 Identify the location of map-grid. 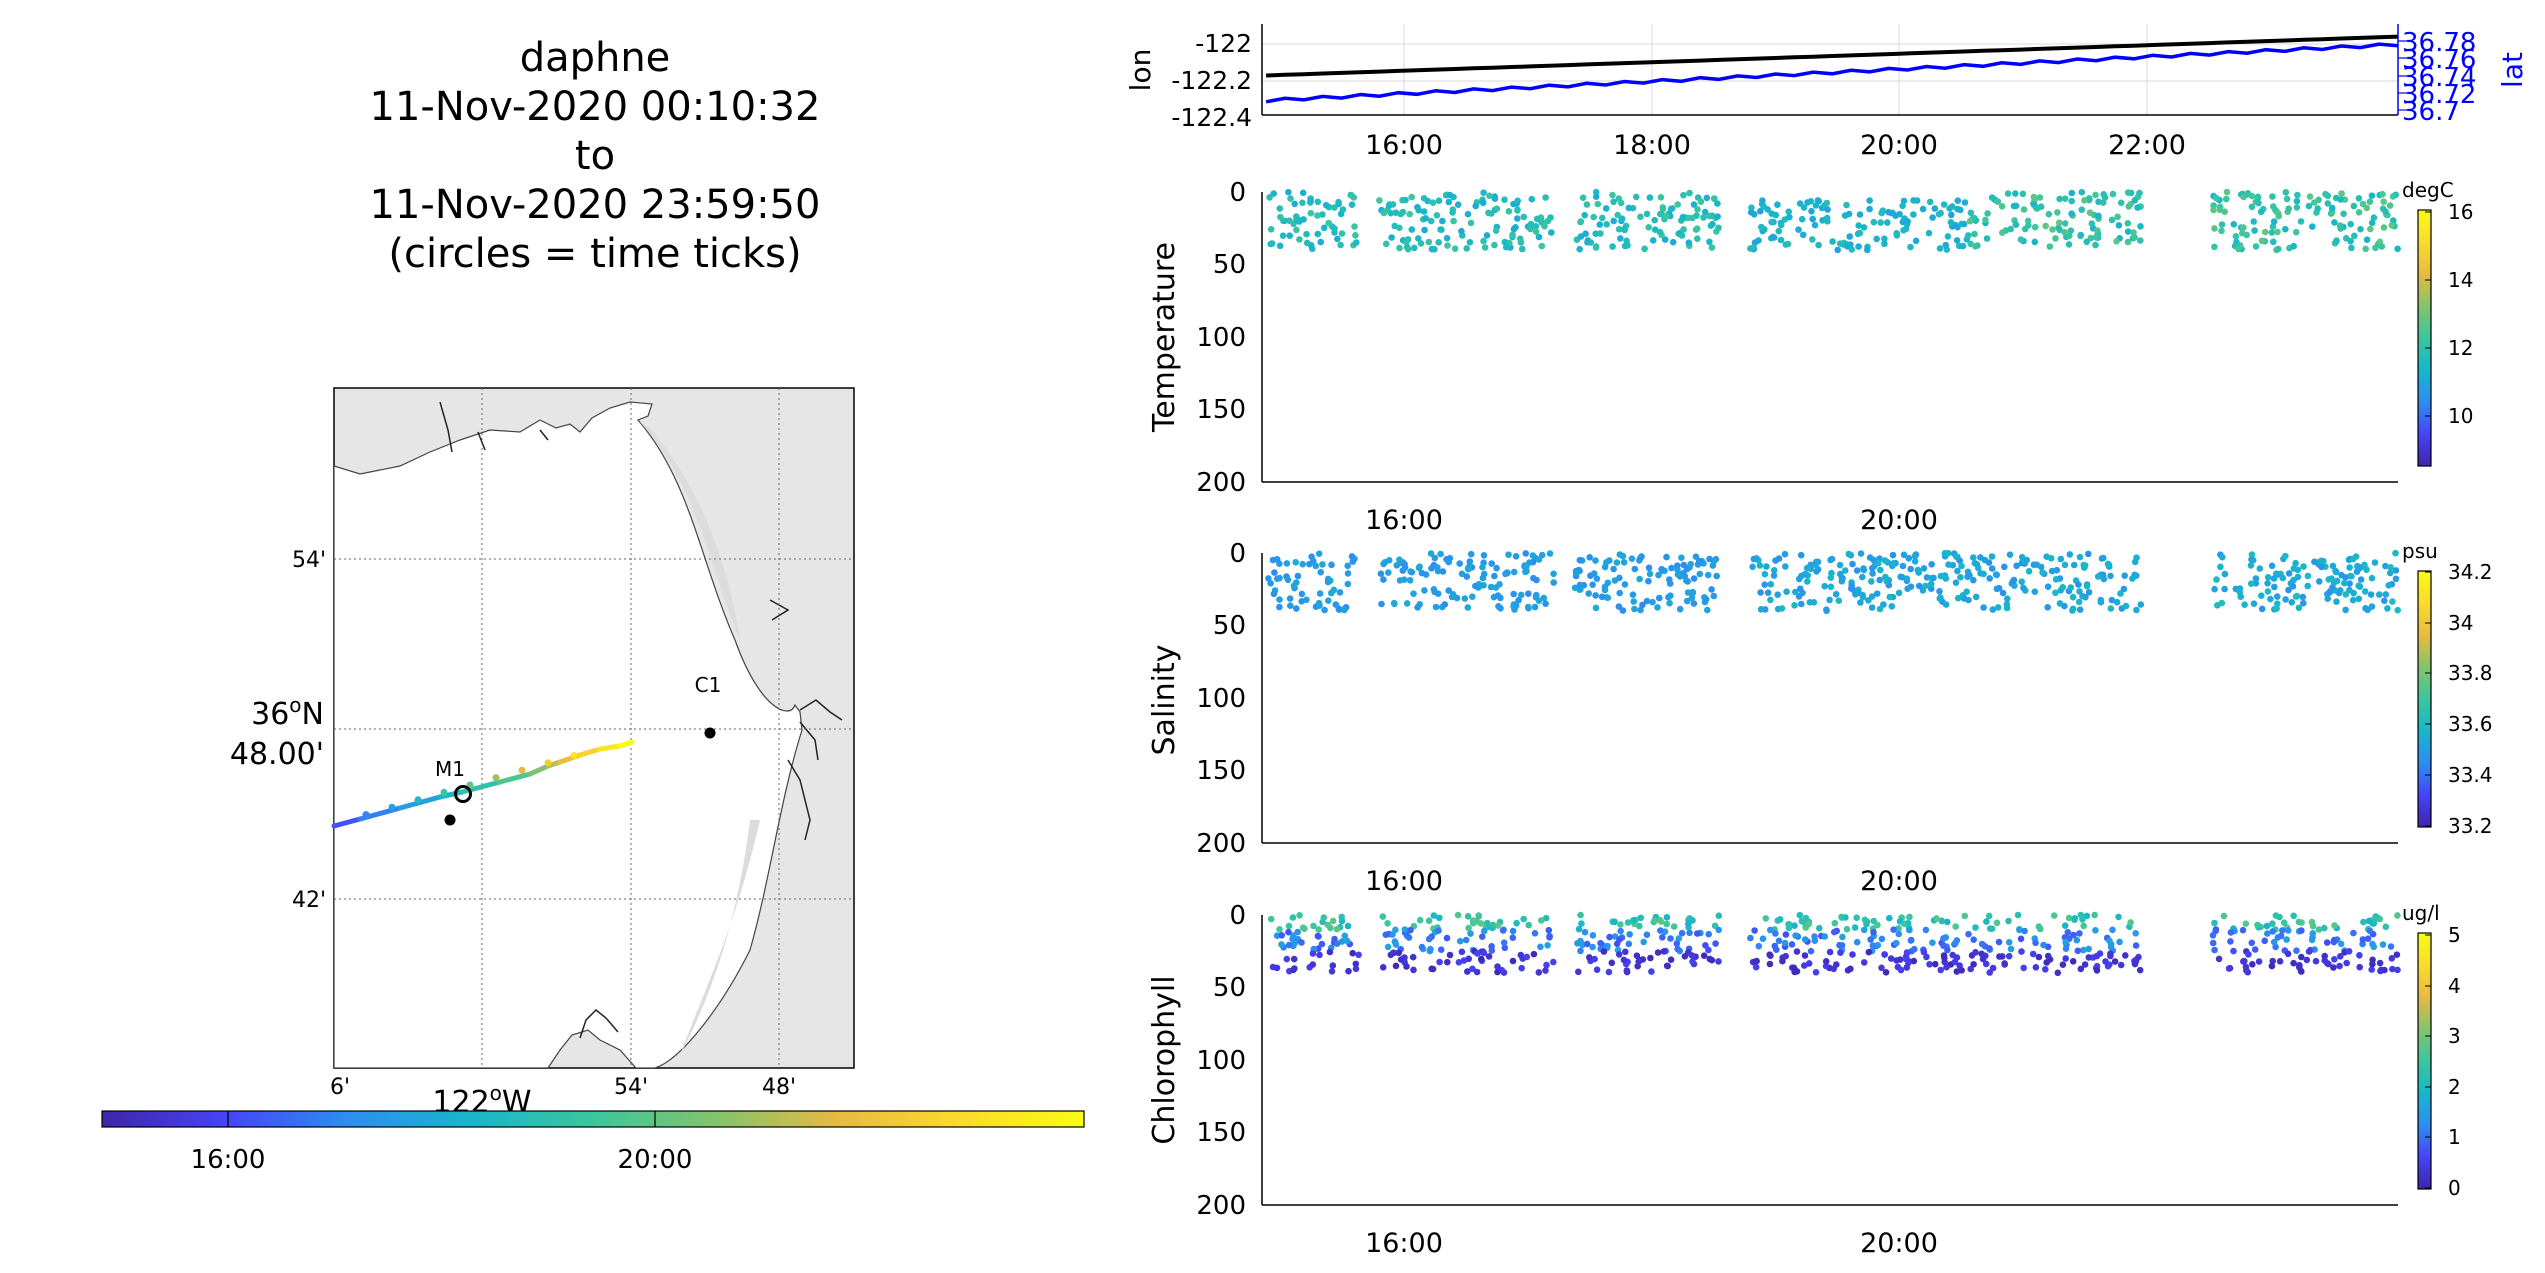
(594, 728).